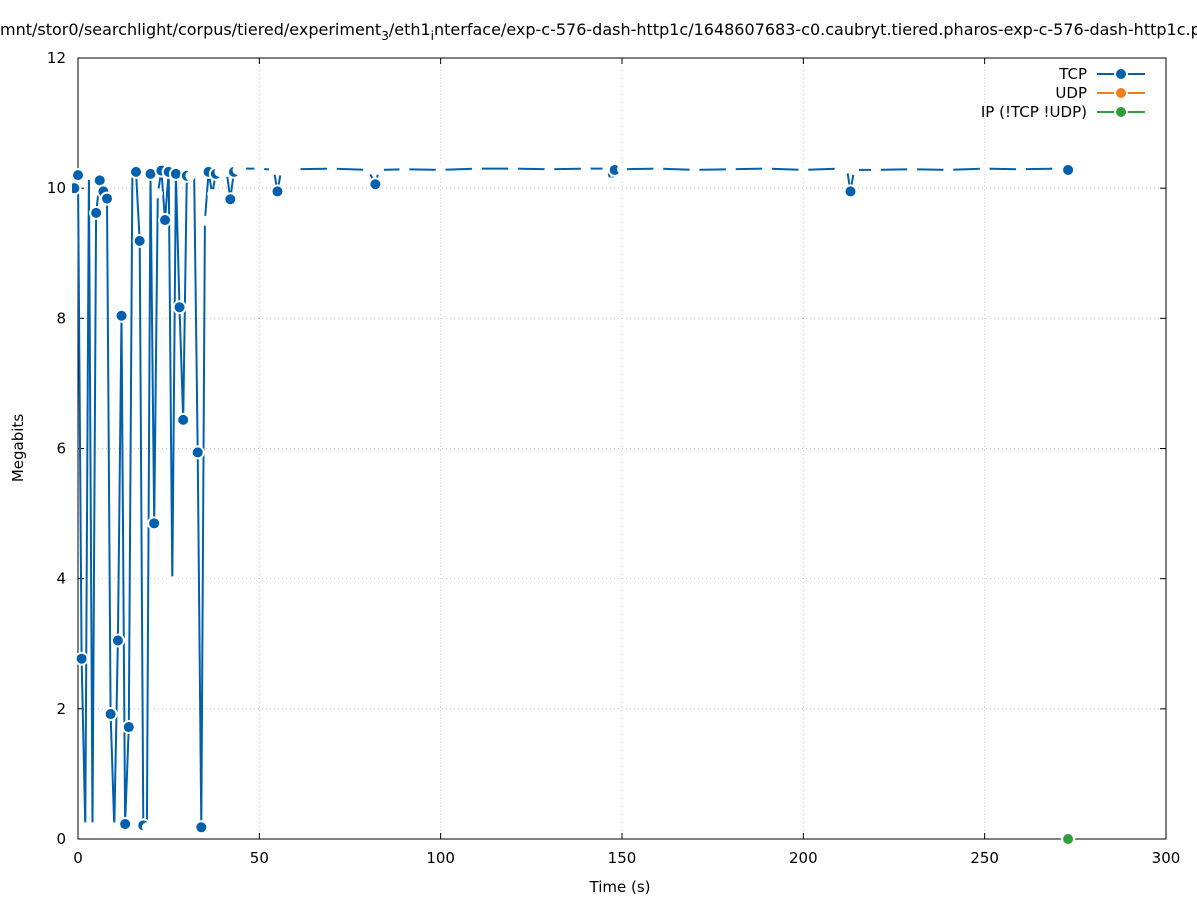  What do you see at coordinates (1072, 74) in the screenshot?
I see `legend-label: TCP` at bounding box center [1072, 74].